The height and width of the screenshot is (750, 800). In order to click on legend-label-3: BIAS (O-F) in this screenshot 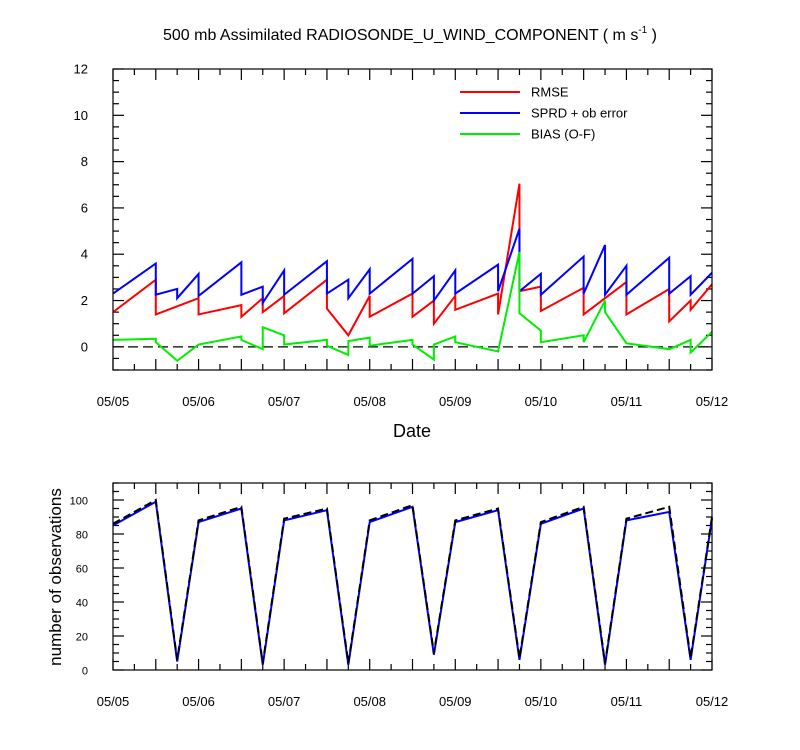, I will do `click(563, 134)`.